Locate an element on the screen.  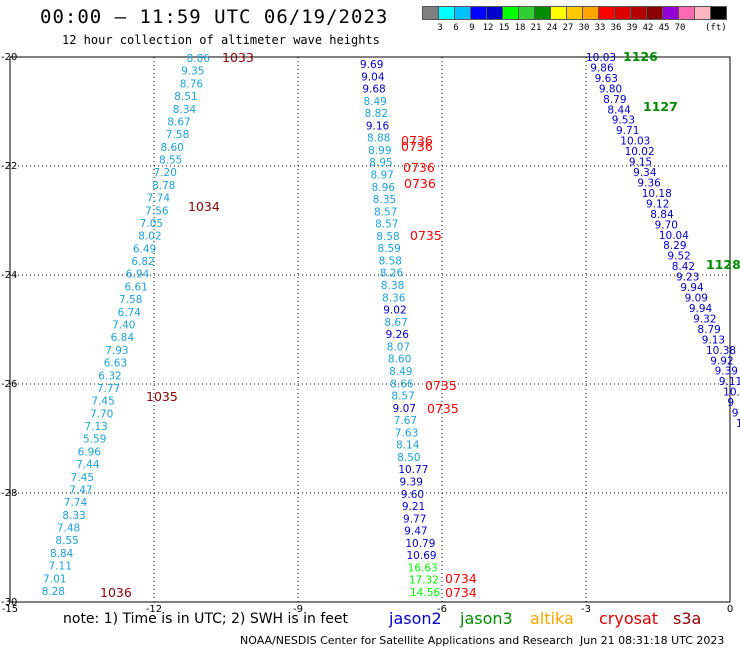
swh-value-label: 9.53 is located at coordinates (623, 121).